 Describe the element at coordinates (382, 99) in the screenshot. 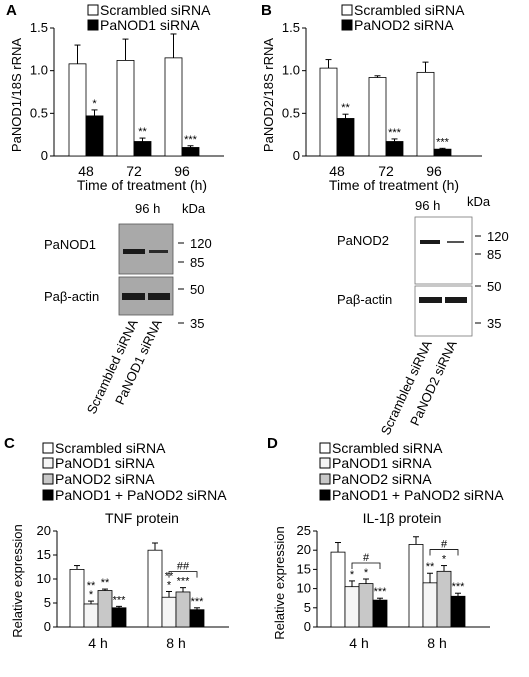

I see `plot-area-b: 00.51.01.548 72 96********` at that location.